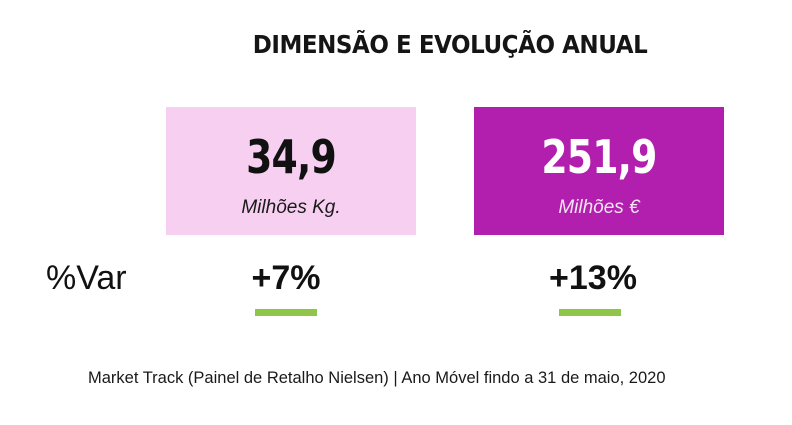  Describe the element at coordinates (286, 278) in the screenshot. I see `volume-variation: +7%` at that location.